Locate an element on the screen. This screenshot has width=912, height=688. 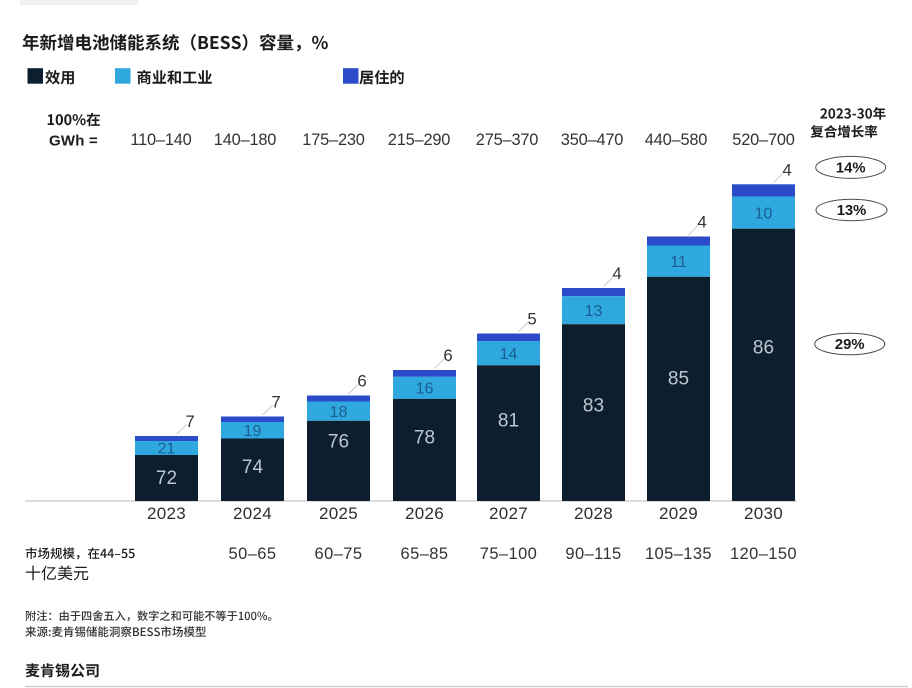
svg-text: 74 is located at coordinates (253, 467).